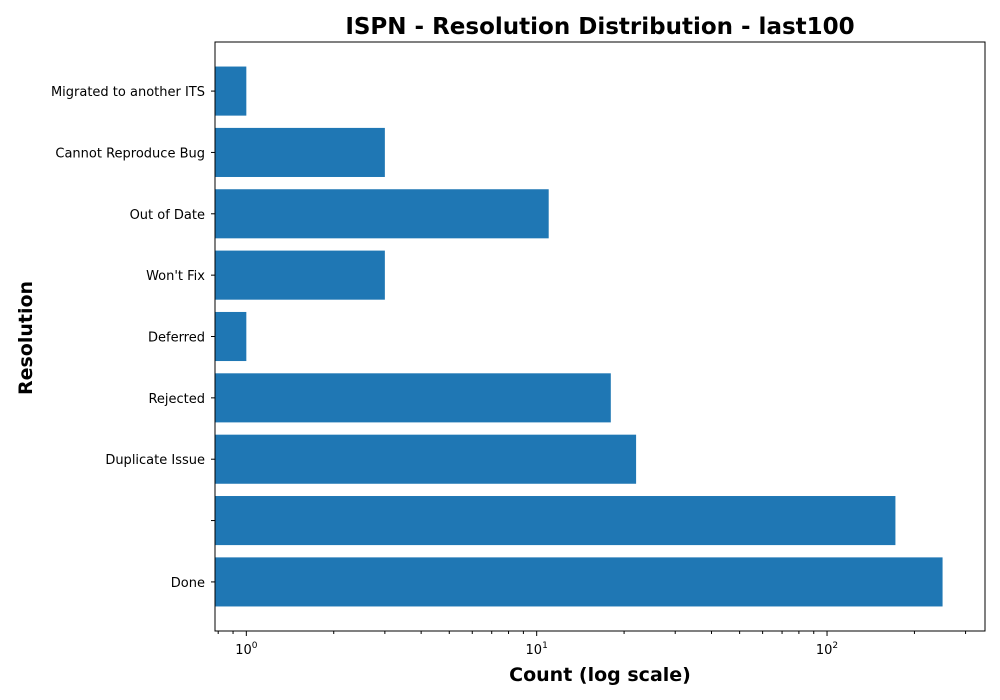 The width and height of the screenshot is (1000, 700). What do you see at coordinates (599, 27) in the screenshot?
I see `chart-title: ISPN - Resolution Distribution - last100` at bounding box center [599, 27].